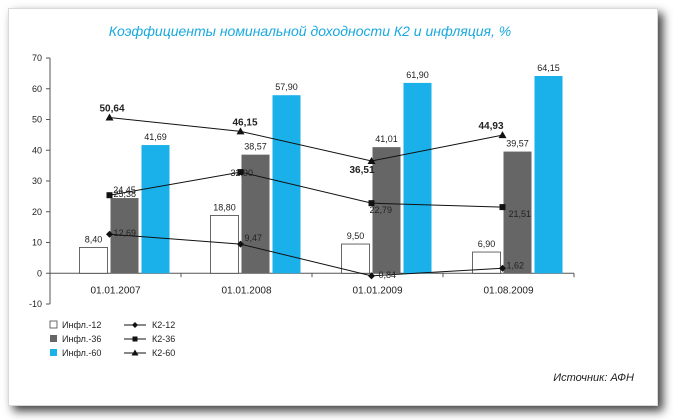 The width and height of the screenshot is (673, 420). Describe the element at coordinates (491, 126) in the screenshot. I see `line-value-label: 44,93` at that location.